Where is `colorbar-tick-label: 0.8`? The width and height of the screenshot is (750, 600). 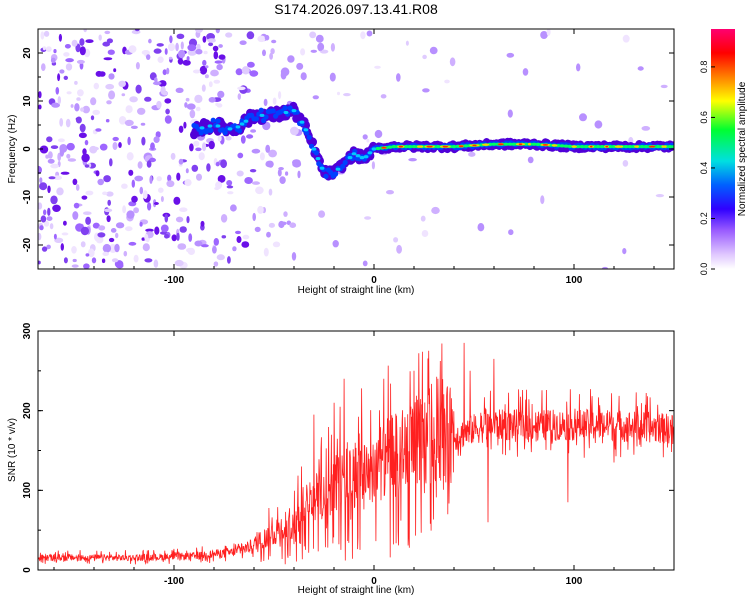 colorbar-tick-label: 0.8 is located at coordinates (704, 67).